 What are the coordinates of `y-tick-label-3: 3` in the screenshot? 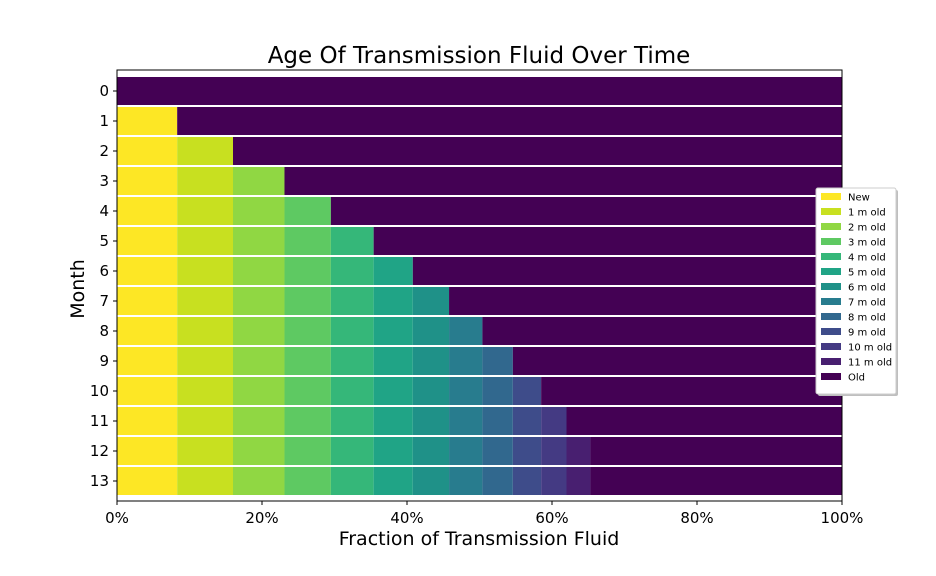 It's located at (104, 181).